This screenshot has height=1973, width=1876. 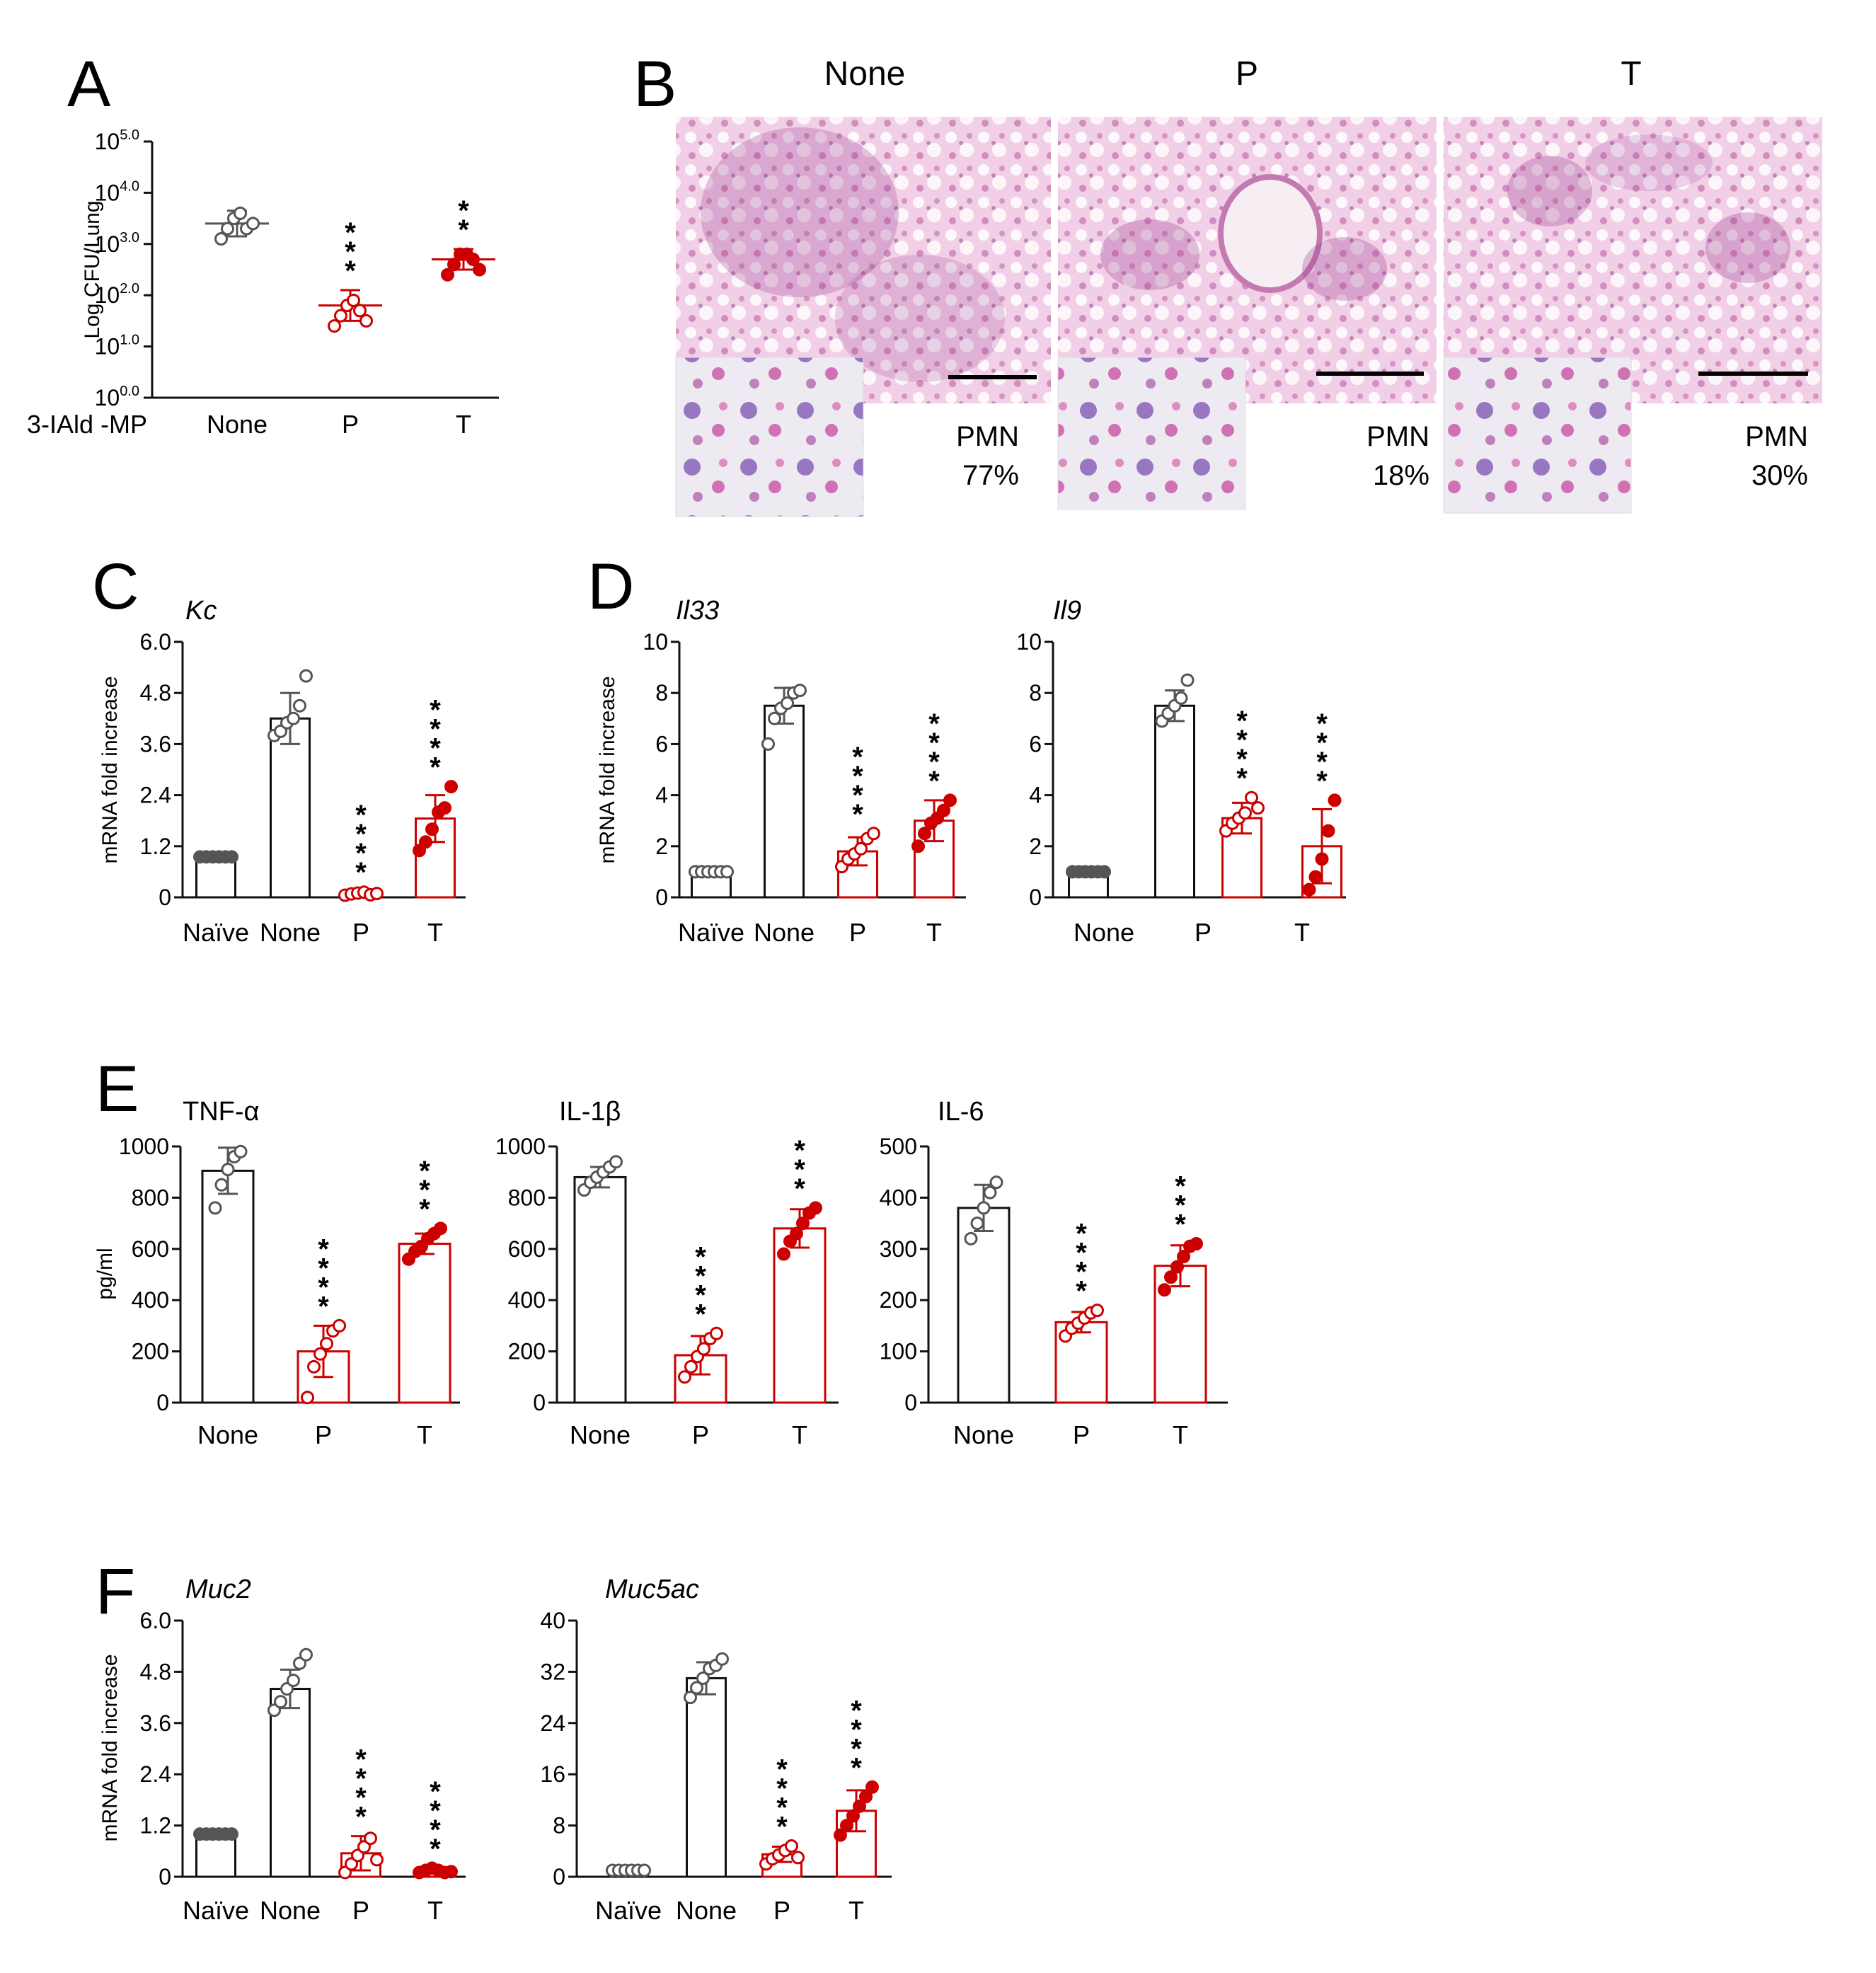 I want to click on y-tick-label: 4, so click(x=661, y=795).